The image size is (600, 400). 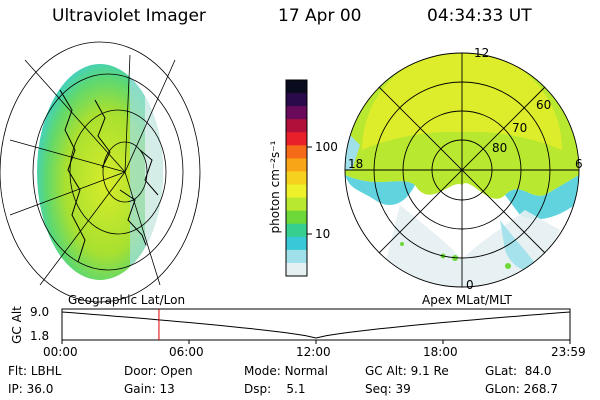 I want to click on alt-xtick-0000: 00:00, so click(x=60, y=352).